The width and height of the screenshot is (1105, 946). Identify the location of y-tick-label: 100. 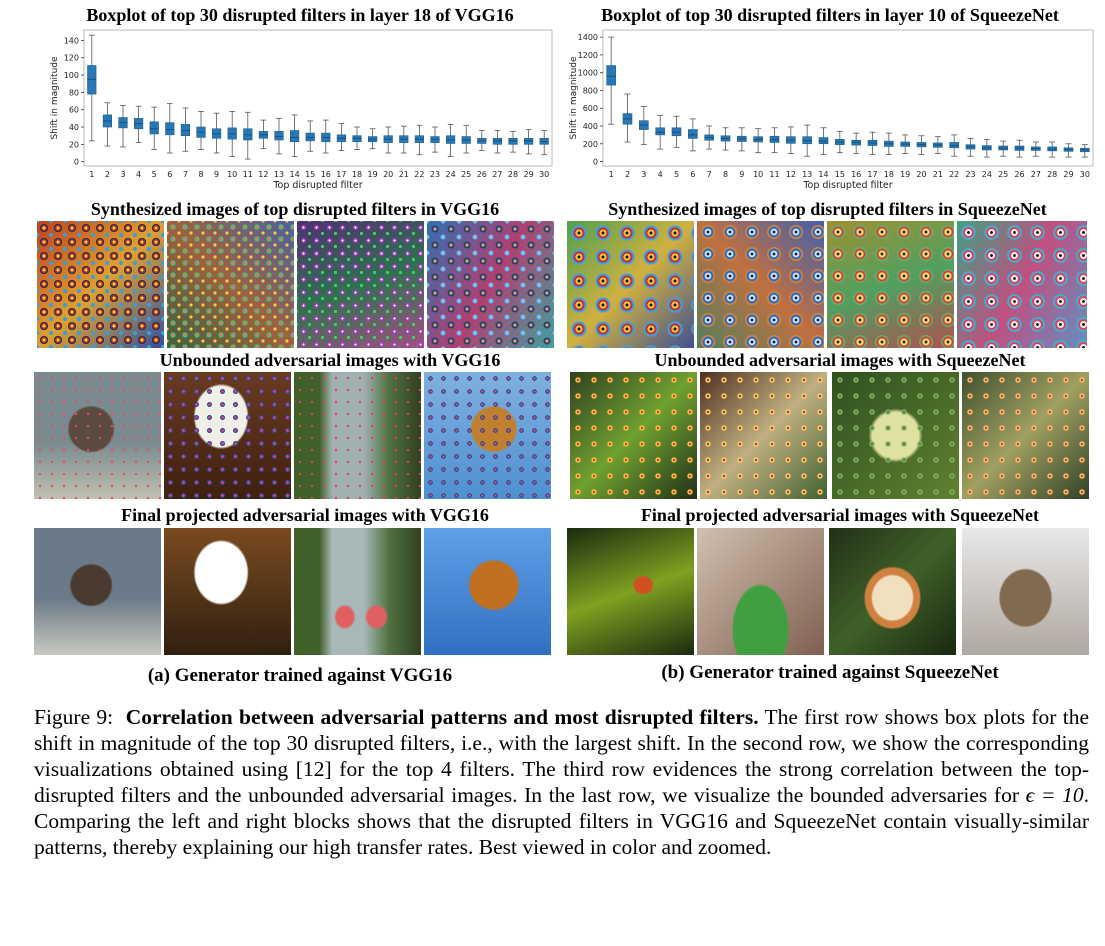
(71, 75).